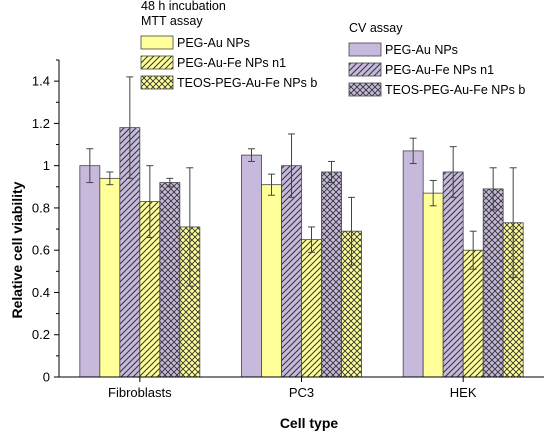  Describe the element at coordinates (41, 334) in the screenshot. I see `y-tick-label: 0.2` at that location.